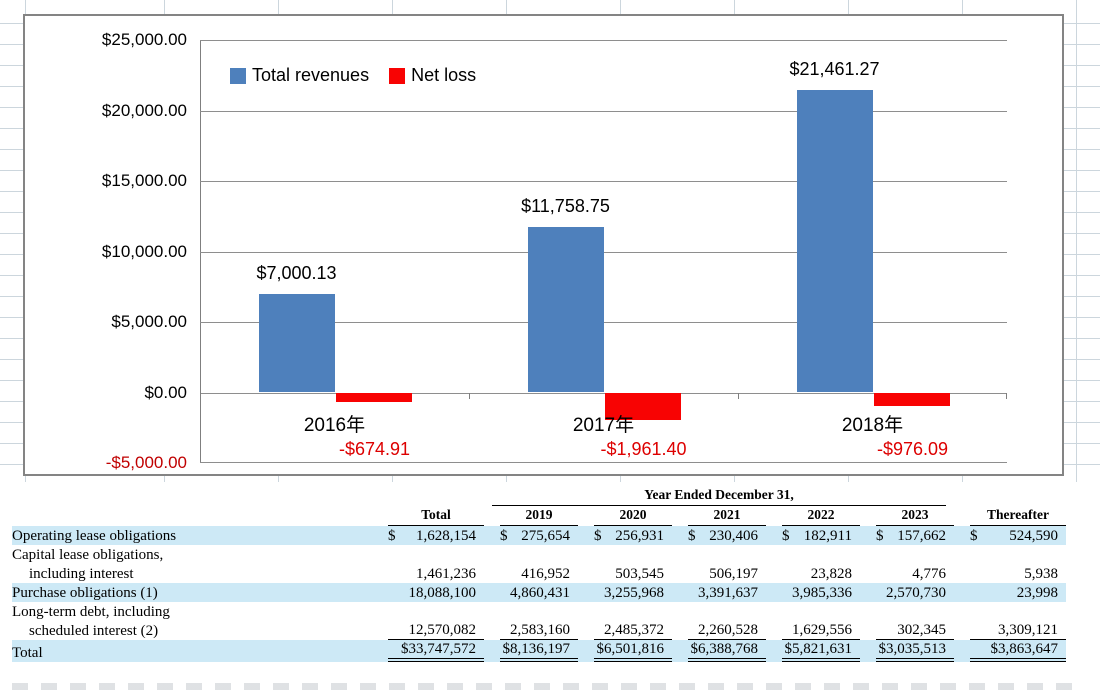 The image size is (1100, 690). I want to click on table-cell: Long-term debt, including, so click(91, 612).